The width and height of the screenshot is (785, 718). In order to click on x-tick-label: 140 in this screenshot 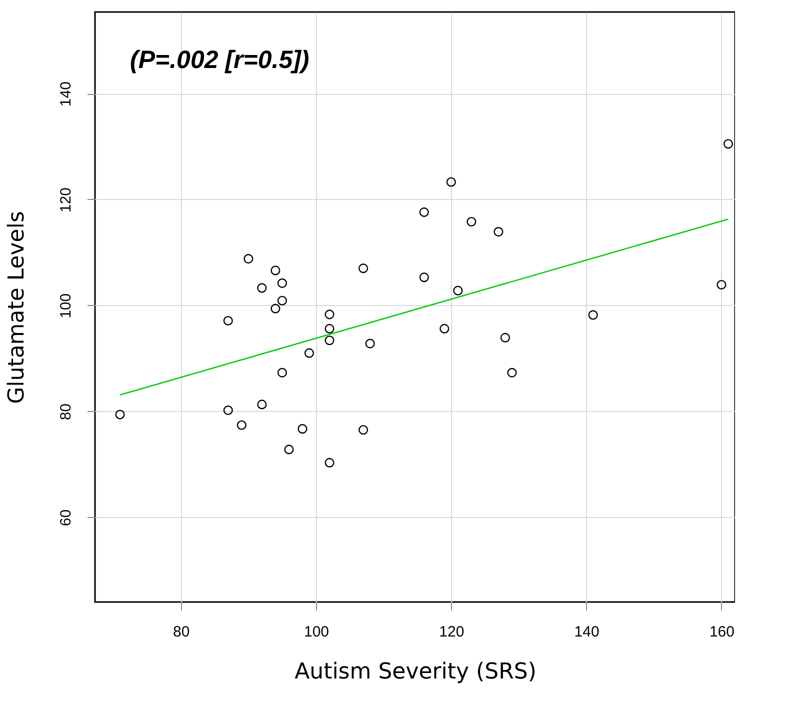, I will do `click(587, 632)`.